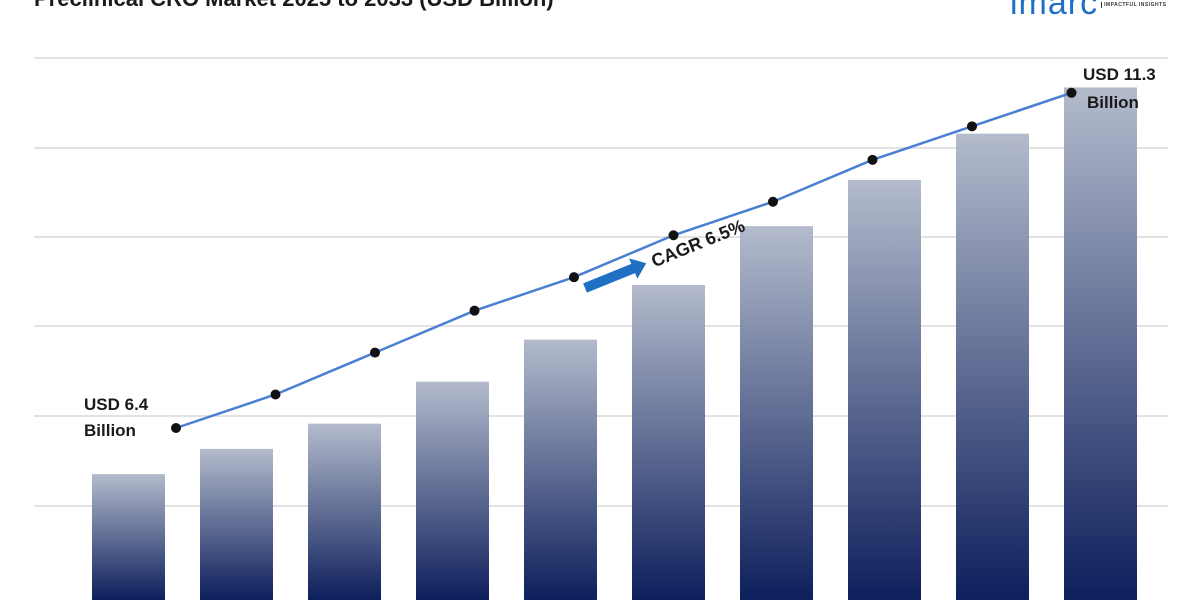  Describe the element at coordinates (1133, 5) in the screenshot. I see `logo-subtext: IMPACTFUL INSIGHTS` at that location.